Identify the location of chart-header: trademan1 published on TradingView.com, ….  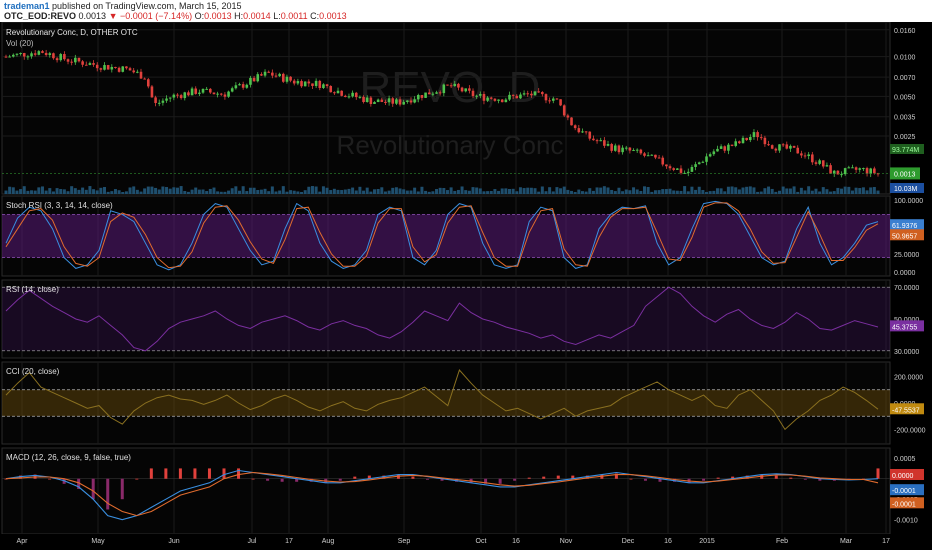
(466, 11).